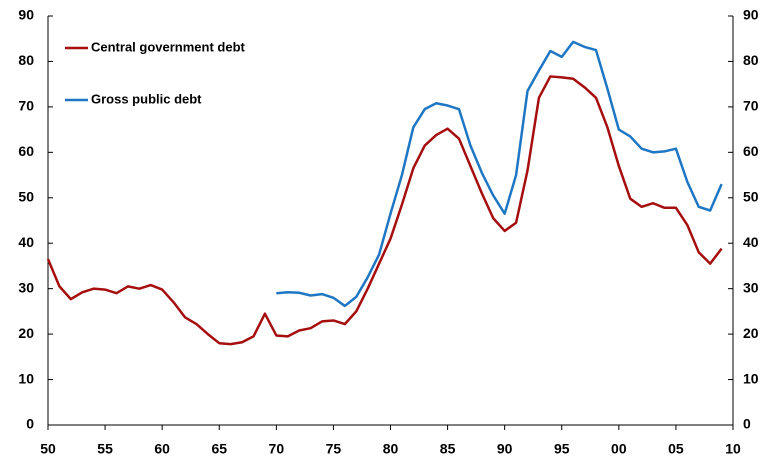 This screenshot has height=465, width=767. I want to click on y2-tick-label: 20, so click(751, 333).